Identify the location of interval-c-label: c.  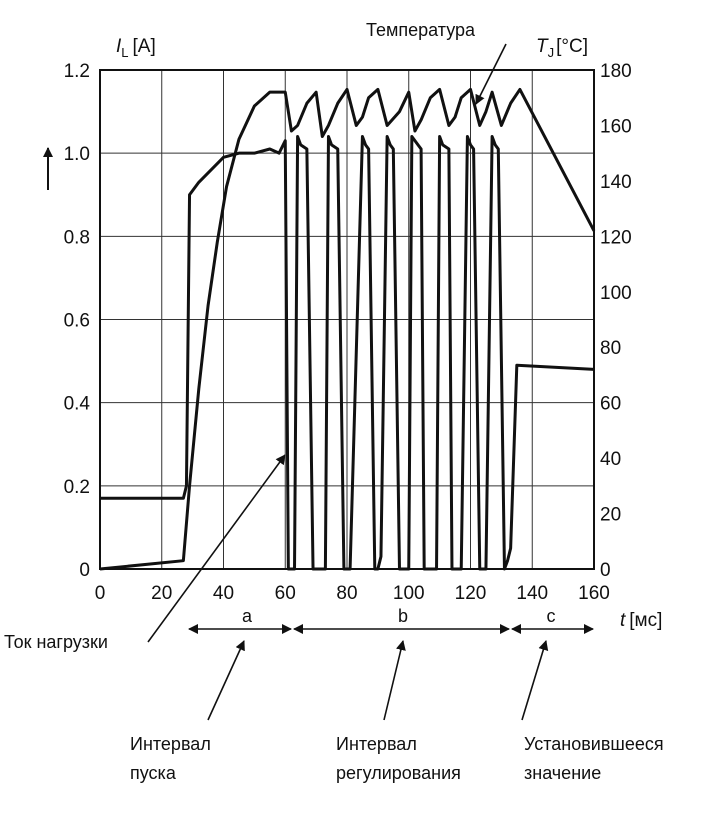
(551, 616).